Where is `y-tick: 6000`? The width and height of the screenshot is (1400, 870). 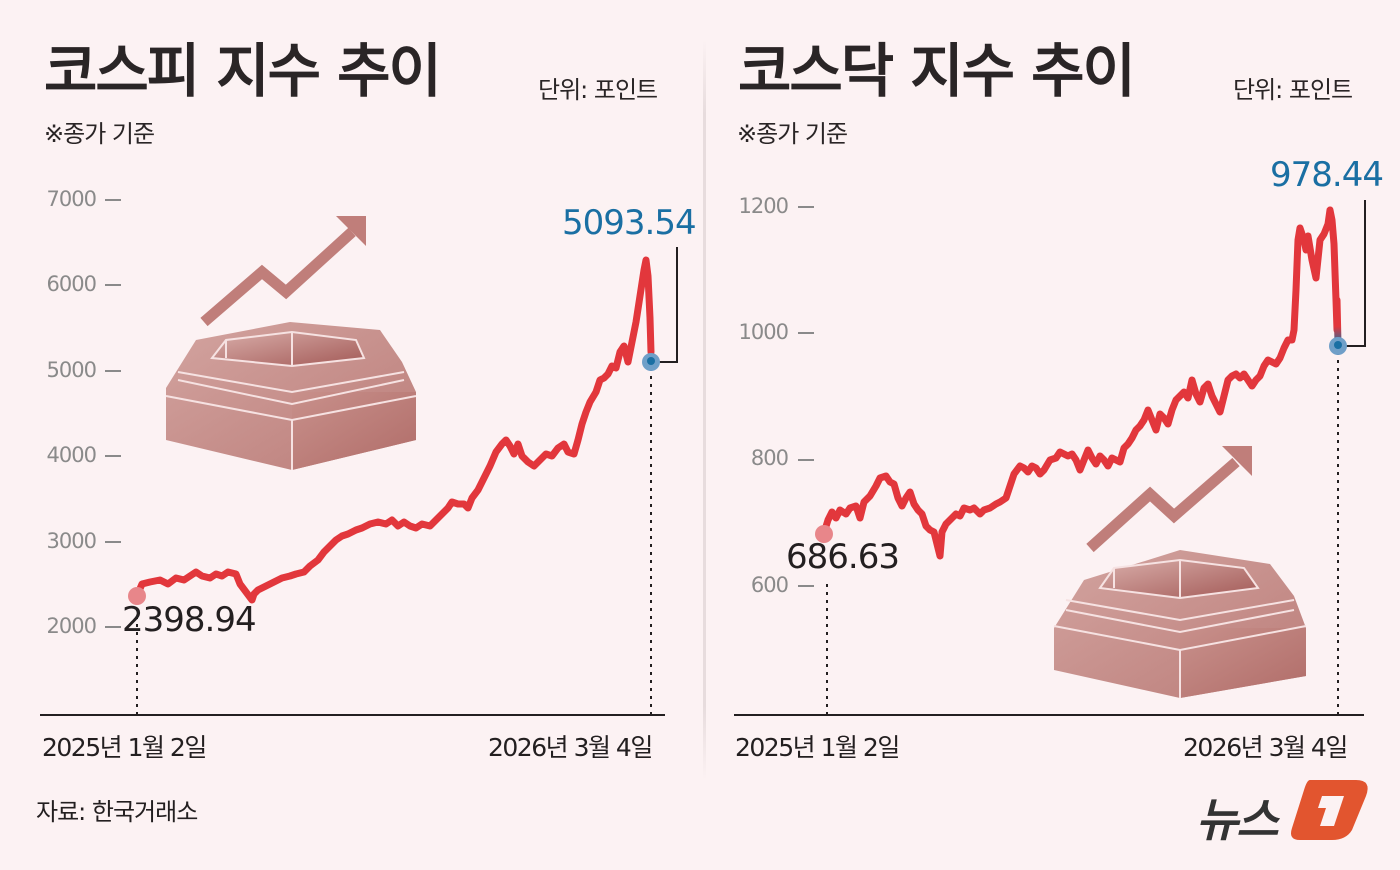
y-tick: 6000 is located at coordinates (71, 284).